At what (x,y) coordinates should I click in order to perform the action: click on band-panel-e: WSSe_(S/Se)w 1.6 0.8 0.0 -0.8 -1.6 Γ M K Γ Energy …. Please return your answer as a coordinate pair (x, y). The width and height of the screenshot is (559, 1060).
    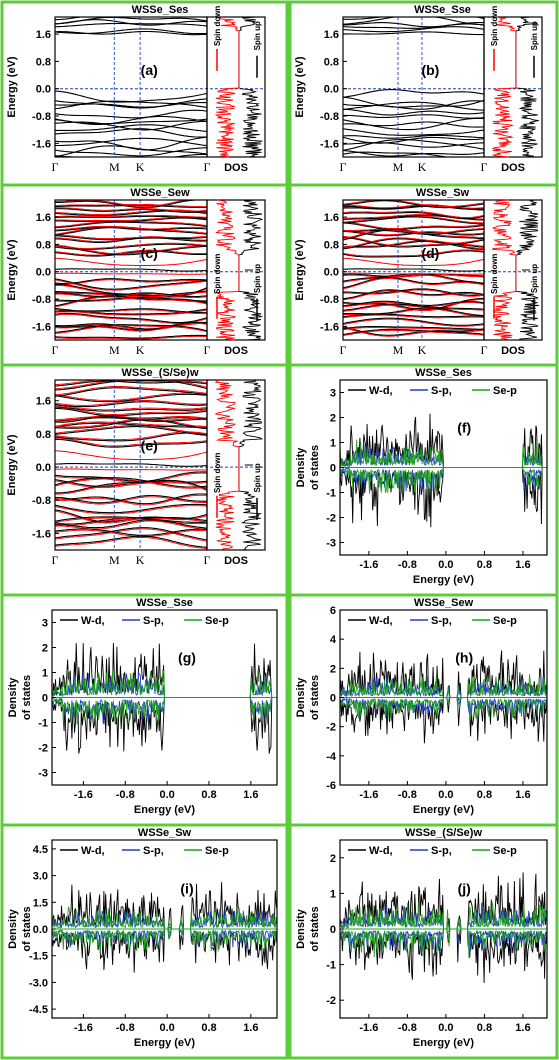
    Looking at the image, I should click on (136, 467).